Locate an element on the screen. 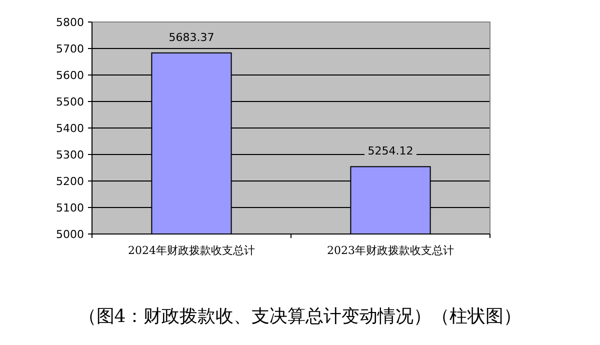 The width and height of the screenshot is (600, 345). x-tick-label: 2024年财政拨款收支总计 is located at coordinates (191, 250).